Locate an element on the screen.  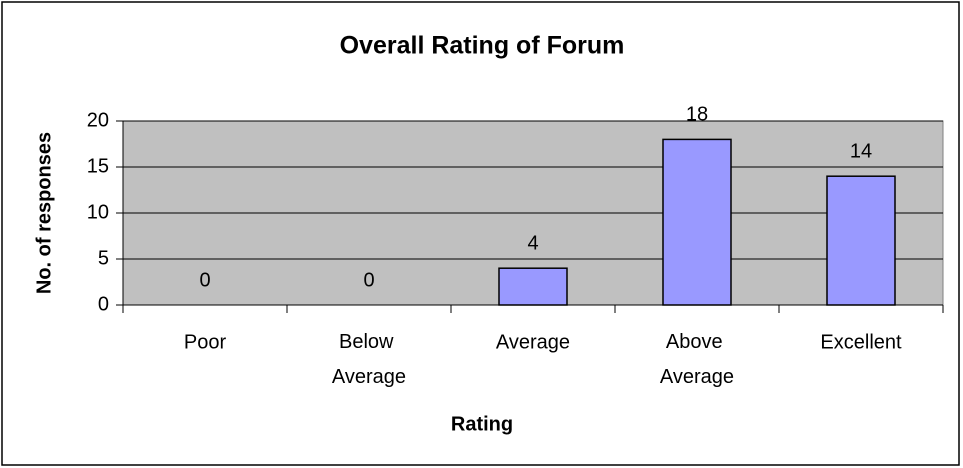
x-tick-label: Above Average is located at coordinates (697, 359).